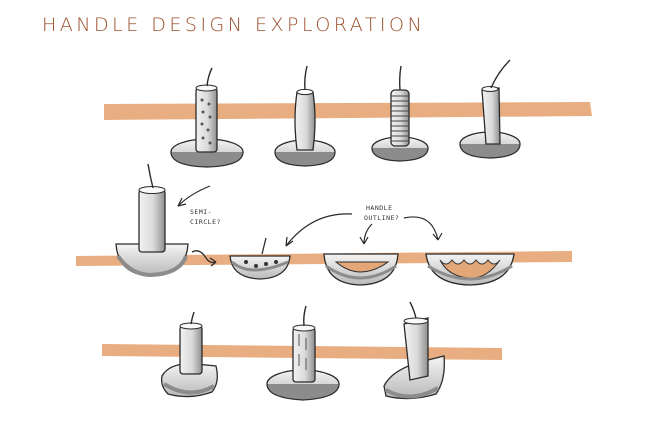 The height and width of the screenshot is (434, 666). Describe the element at coordinates (470, 269) in the screenshot. I see `handle-sketch-bowl-scalloped` at that location.